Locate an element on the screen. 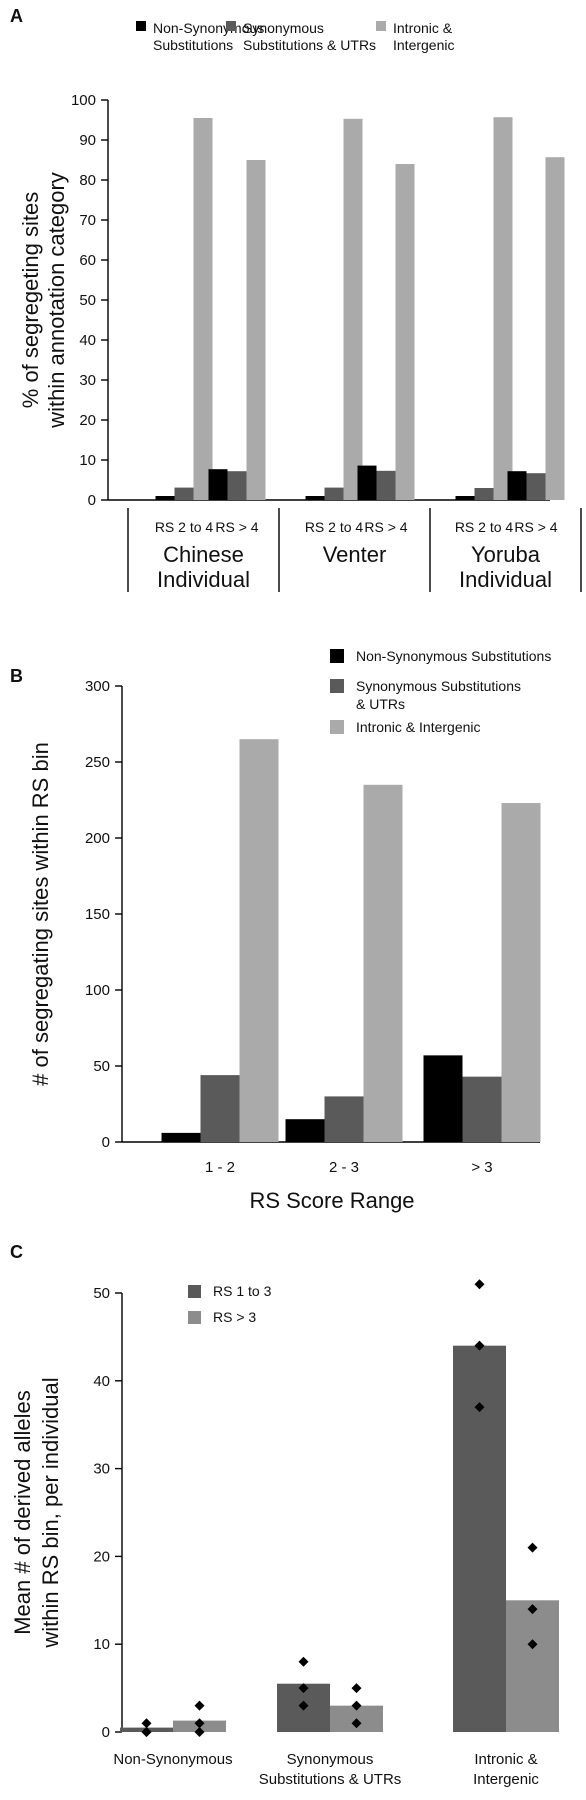  panel-b-y-tick-label: 0 is located at coordinates (106, 1142).